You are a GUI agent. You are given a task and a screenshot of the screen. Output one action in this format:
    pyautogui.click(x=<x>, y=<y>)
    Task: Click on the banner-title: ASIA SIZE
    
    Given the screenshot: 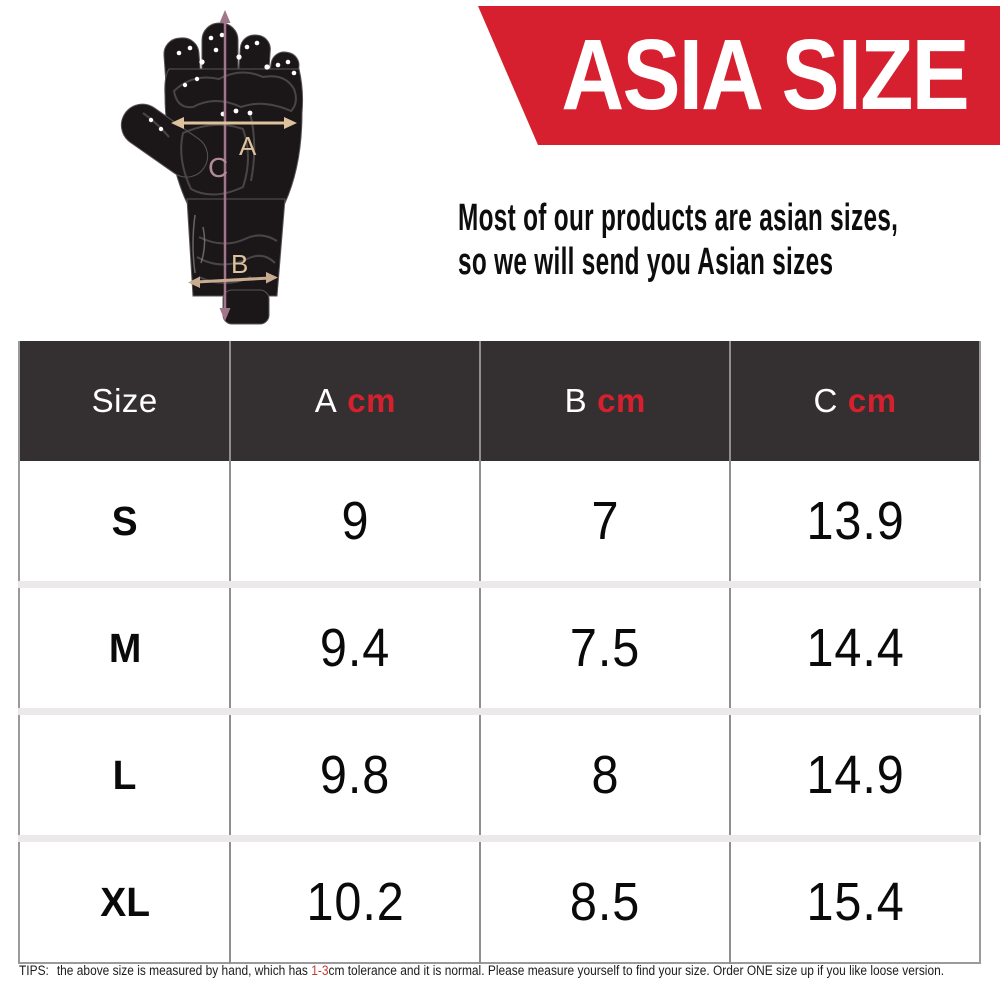 What is the action you would take?
    pyautogui.click(x=765, y=75)
    